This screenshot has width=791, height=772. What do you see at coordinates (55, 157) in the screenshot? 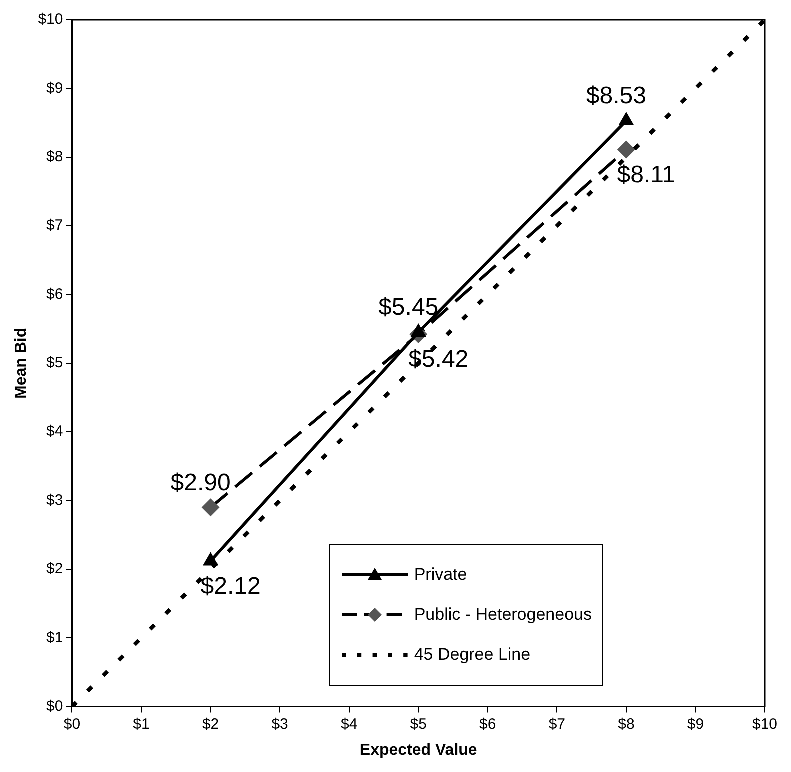
I see `y-tick-label: $8` at bounding box center [55, 157].